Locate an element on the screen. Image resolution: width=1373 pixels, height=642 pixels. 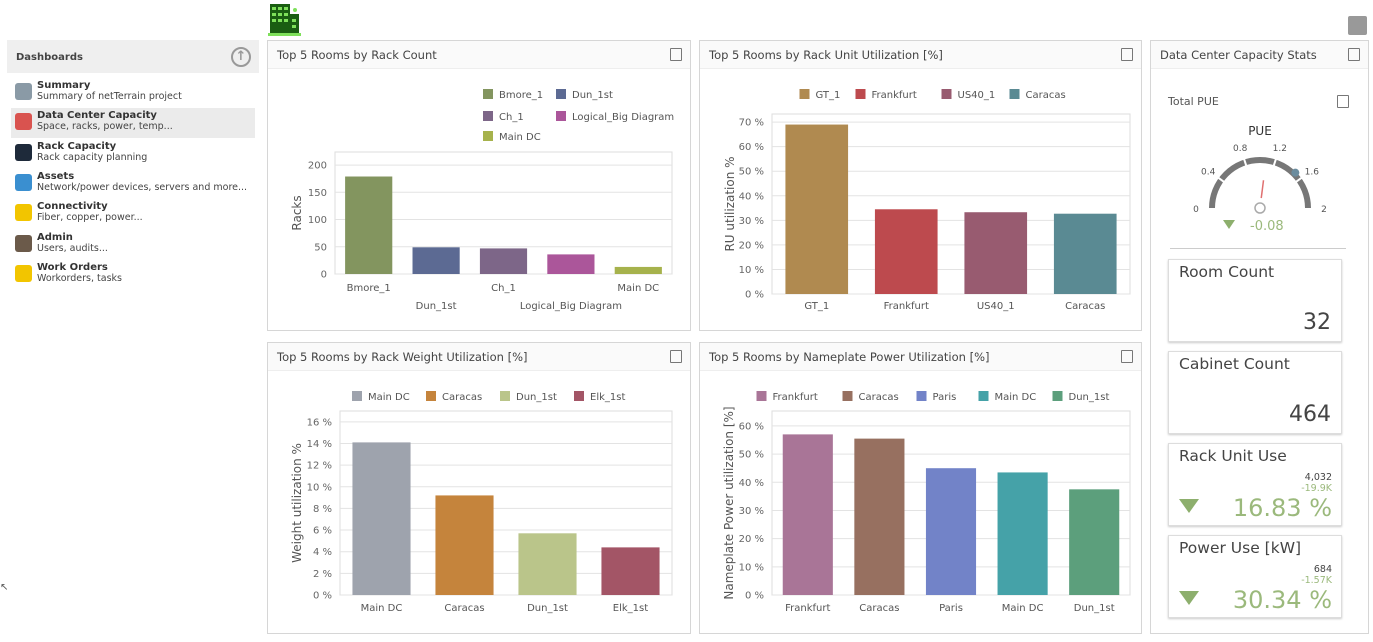
card-title: Cabinet Count is located at coordinates (1234, 364).